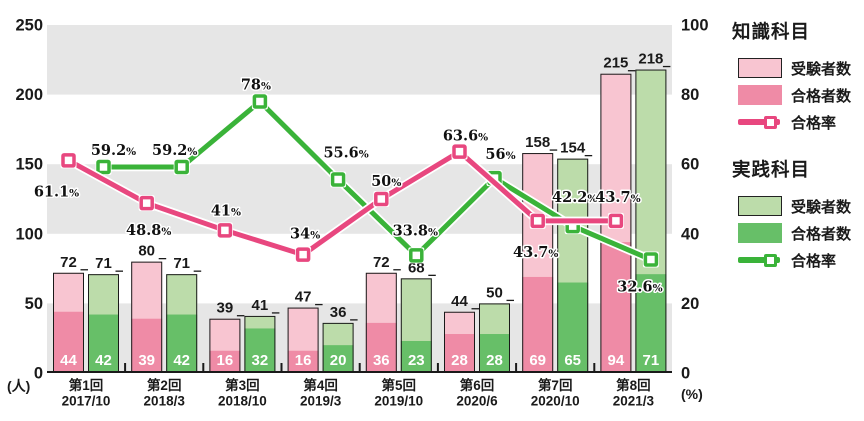  What do you see at coordinates (260, 360) in the screenshot?
I see `bar-passers-label: 32` at bounding box center [260, 360].